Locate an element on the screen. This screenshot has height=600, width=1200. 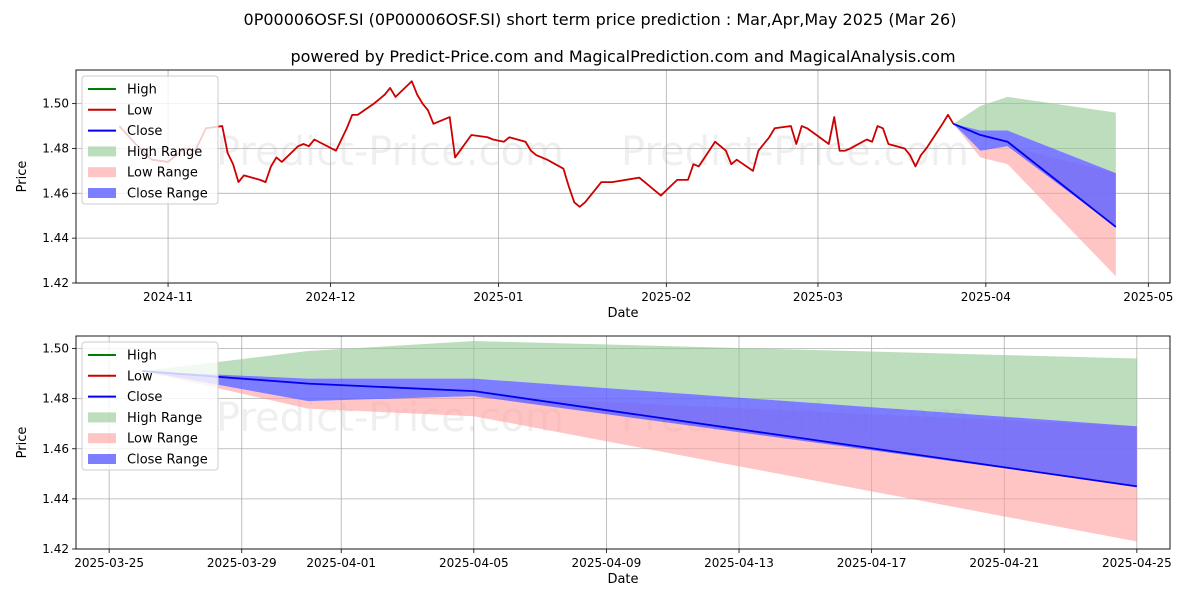
x-tick-label: 2025-03-29 is located at coordinates (242, 563).